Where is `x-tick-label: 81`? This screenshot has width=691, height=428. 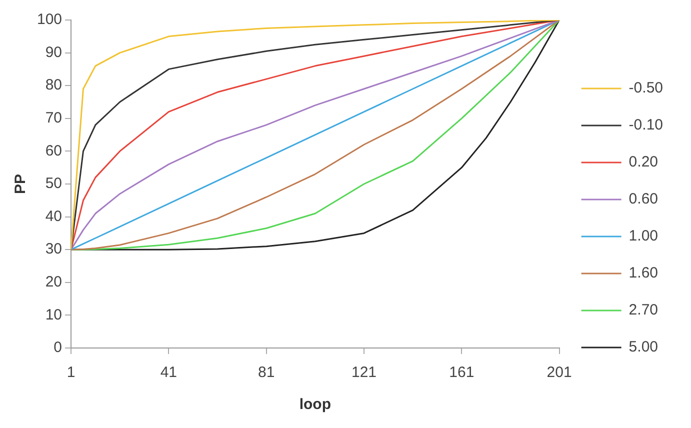
x-tick-label: 81 is located at coordinates (266, 373).